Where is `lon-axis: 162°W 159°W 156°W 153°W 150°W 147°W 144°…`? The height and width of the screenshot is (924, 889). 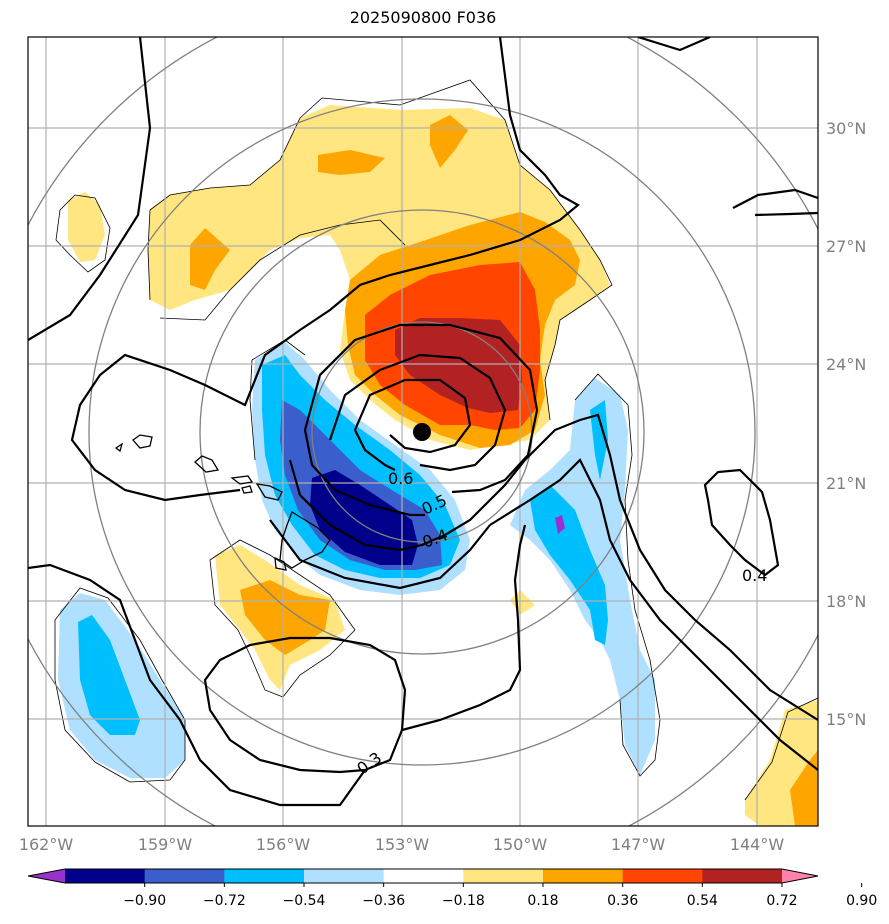
lon-axis: 162°W 159°W 156°W 153°W 150°W 147°W 144°… is located at coordinates (402, 844).